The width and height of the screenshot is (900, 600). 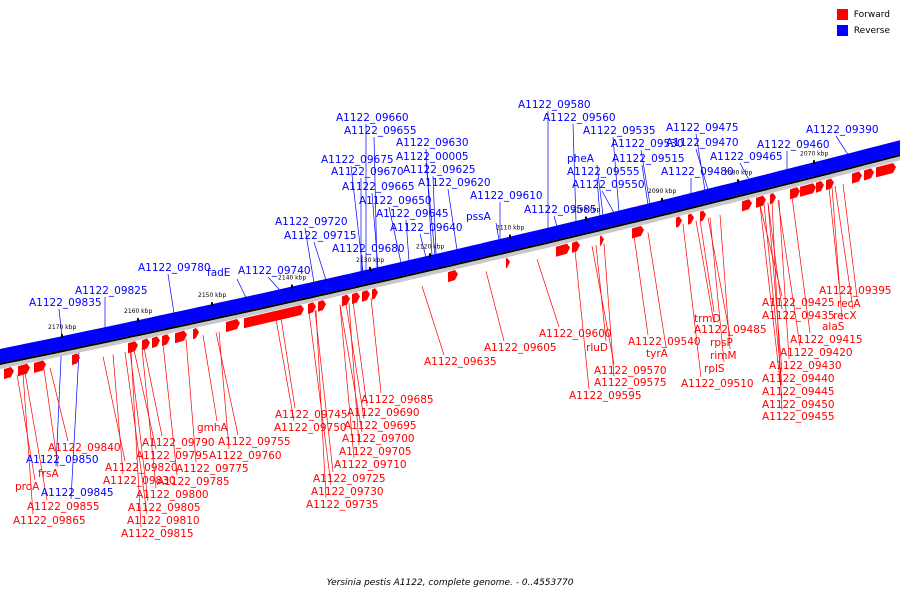 I want to click on reverse-gene-label: A1122_09390, so click(x=842, y=130).